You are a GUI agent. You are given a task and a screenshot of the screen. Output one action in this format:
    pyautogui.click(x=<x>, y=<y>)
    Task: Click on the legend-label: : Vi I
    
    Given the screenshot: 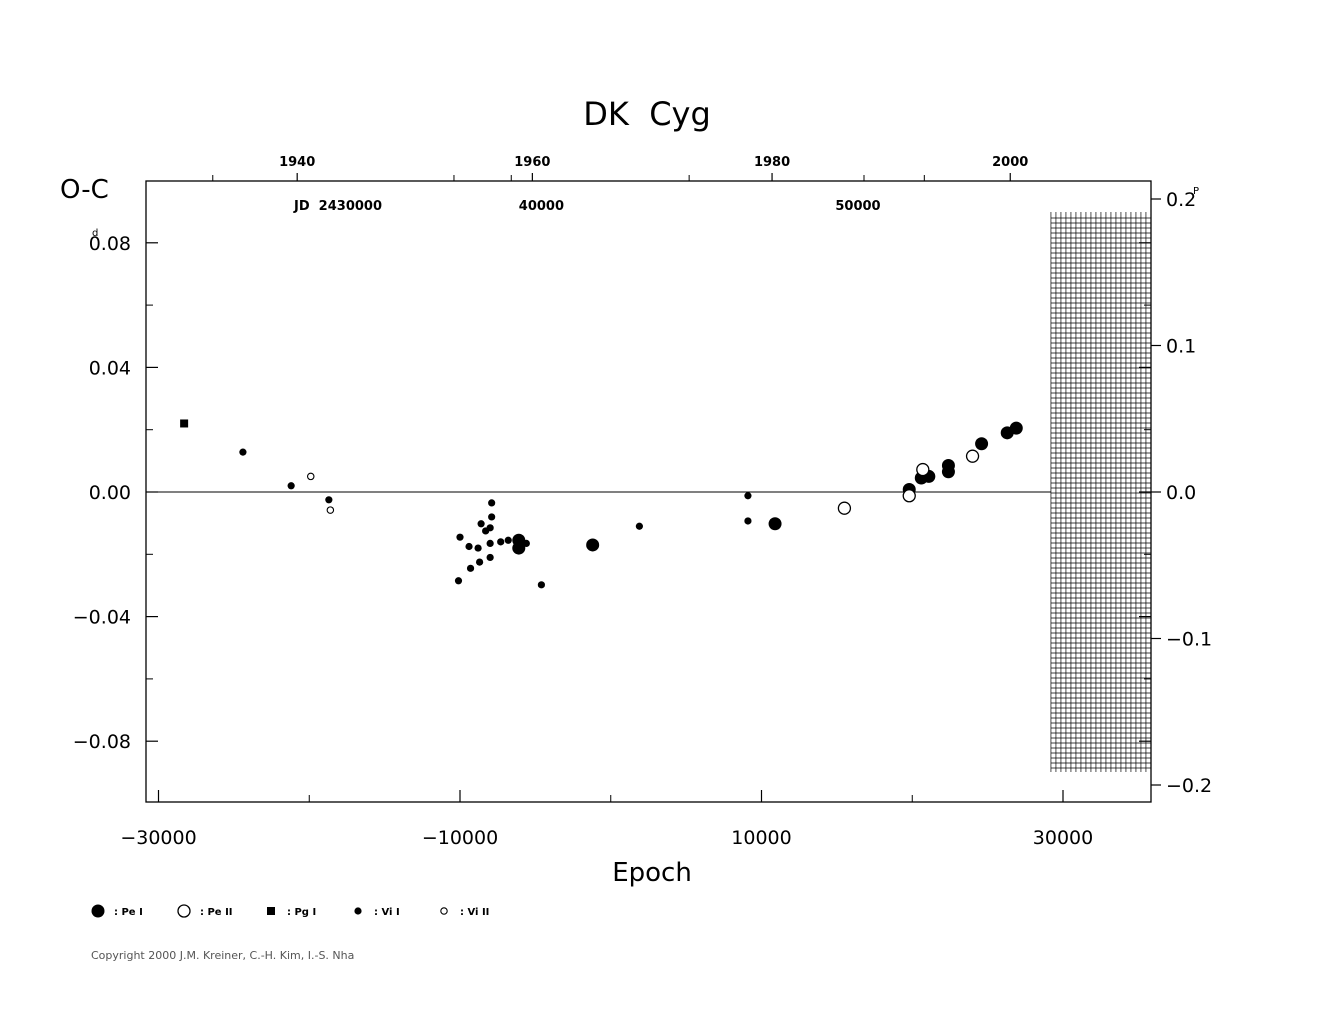 What is the action you would take?
    pyautogui.click(x=387, y=912)
    